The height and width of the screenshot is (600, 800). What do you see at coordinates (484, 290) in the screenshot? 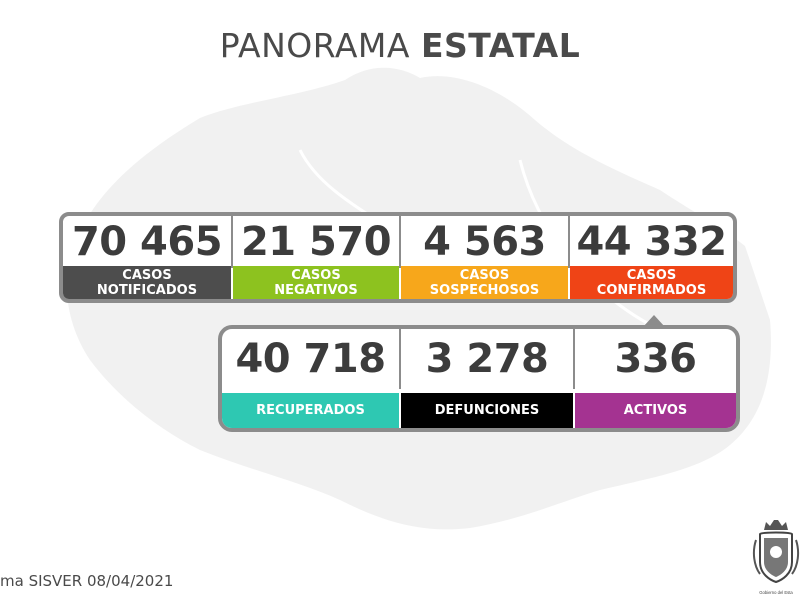
I see `stat-label-line2: SOSPECHOSOS` at bounding box center [484, 290].